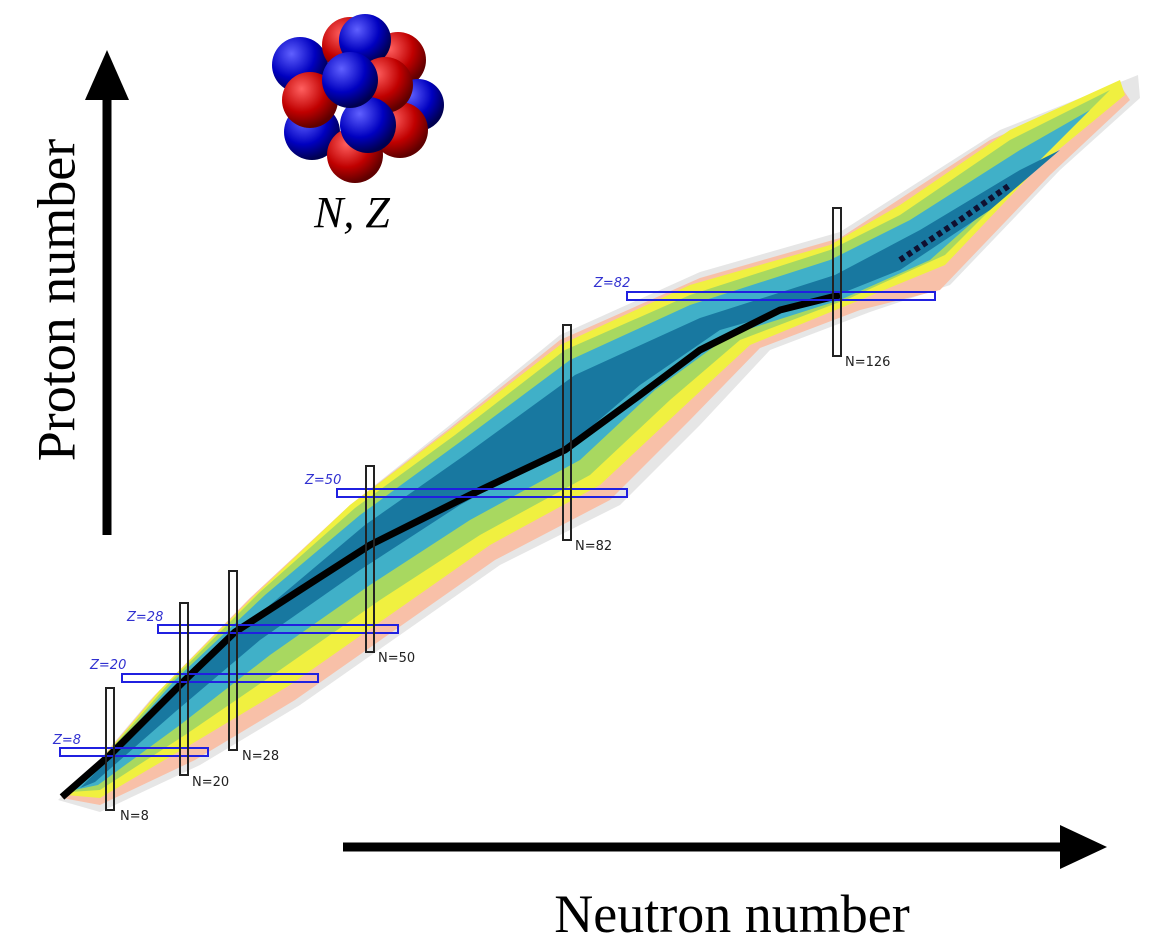 The width and height of the screenshot is (1154, 939). What do you see at coordinates (260, 756) in the screenshot?
I see `neutron-magic-label: N=28` at bounding box center [260, 756].